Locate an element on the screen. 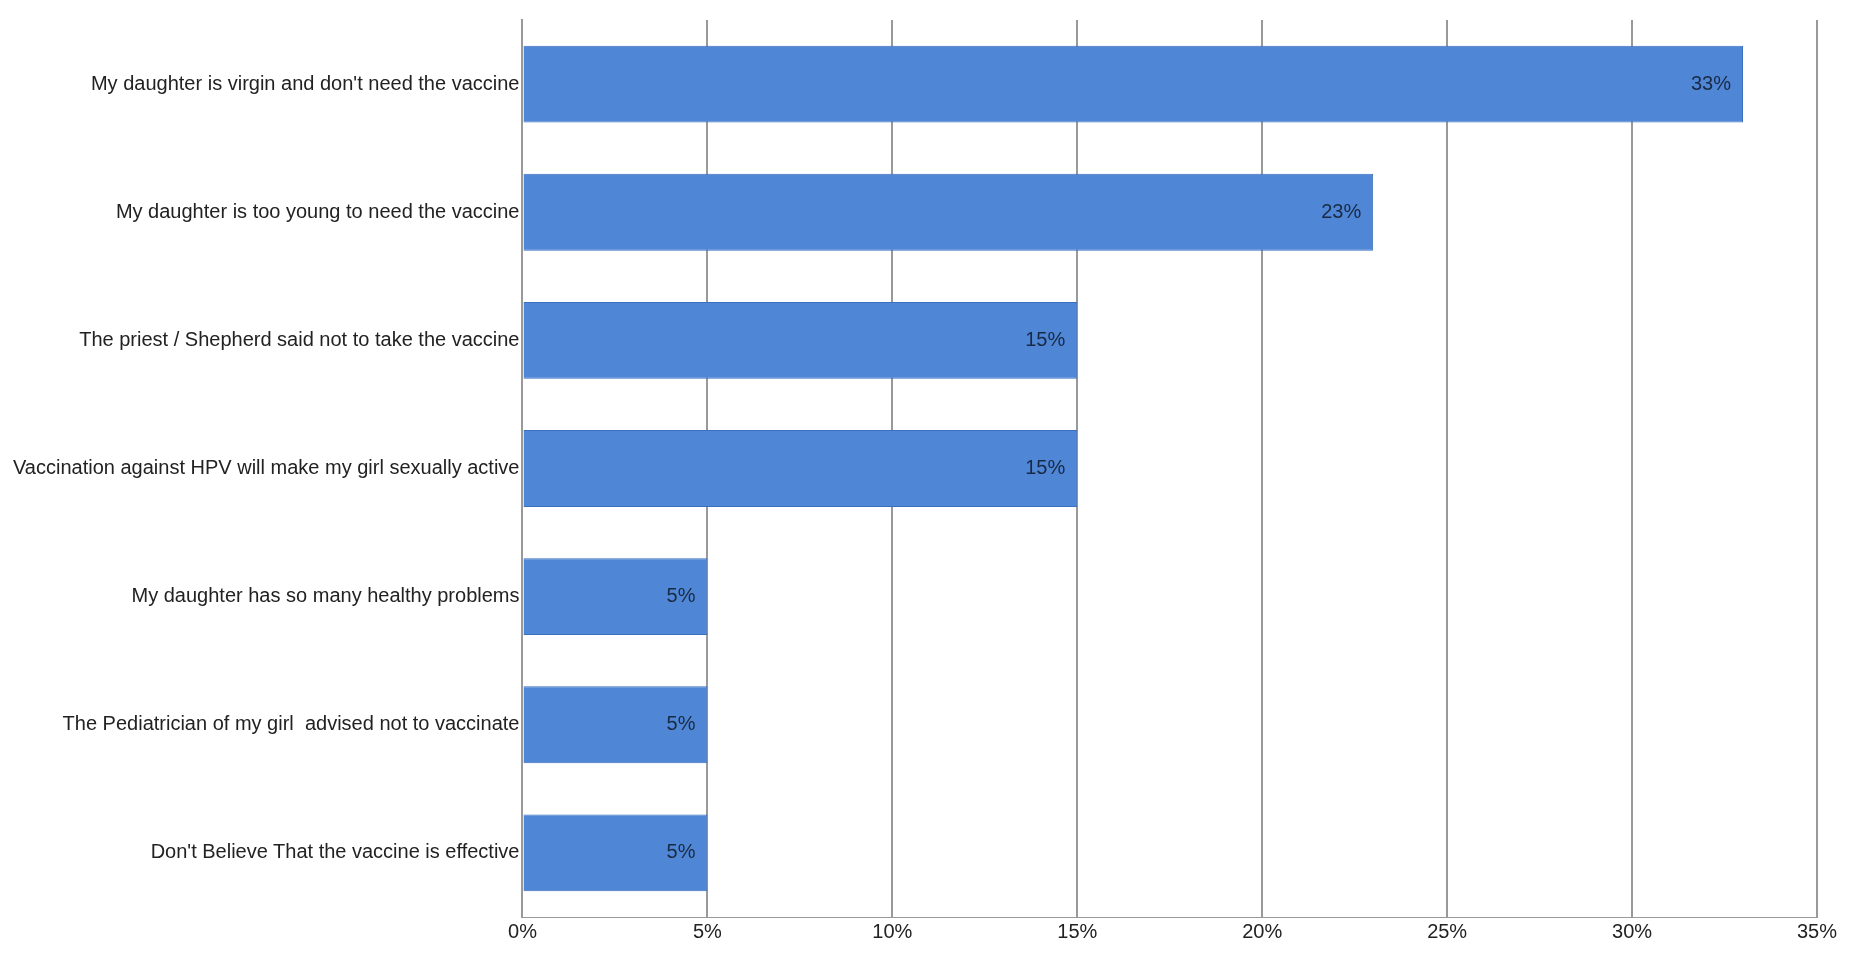 This screenshot has width=1857, height=957. x-tick-label: 0% is located at coordinates (523, 930).